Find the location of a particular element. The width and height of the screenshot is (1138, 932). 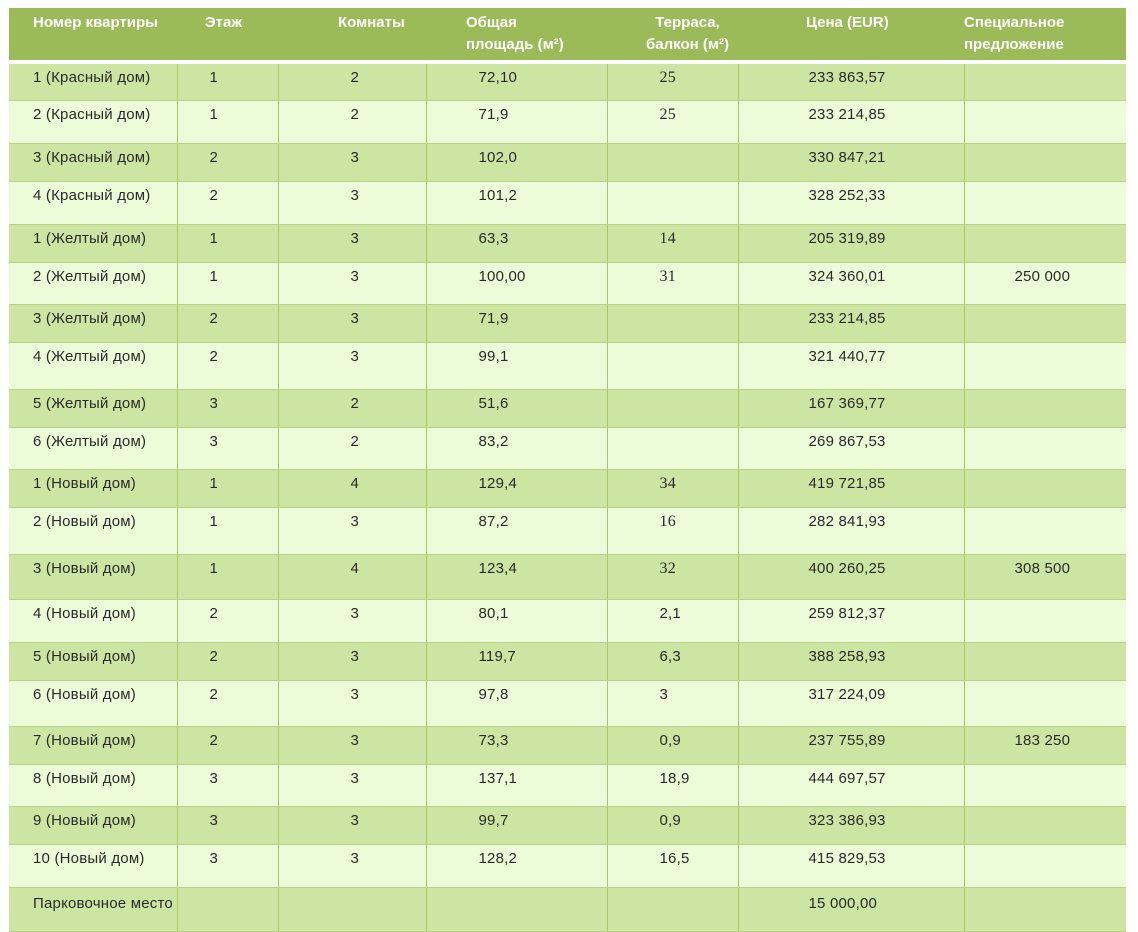

area-cell: 99,1 is located at coordinates (516, 366).